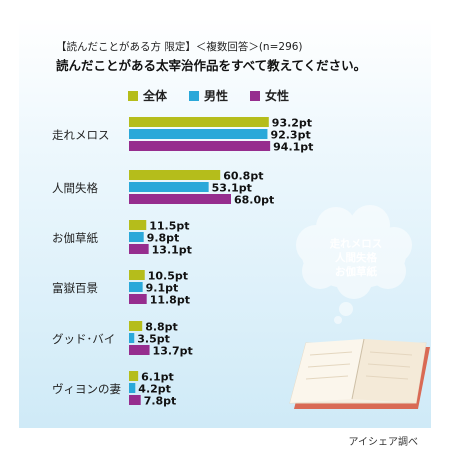 The image size is (450, 450). I want to click on bar-value-label: 9.1pt, so click(162, 288).